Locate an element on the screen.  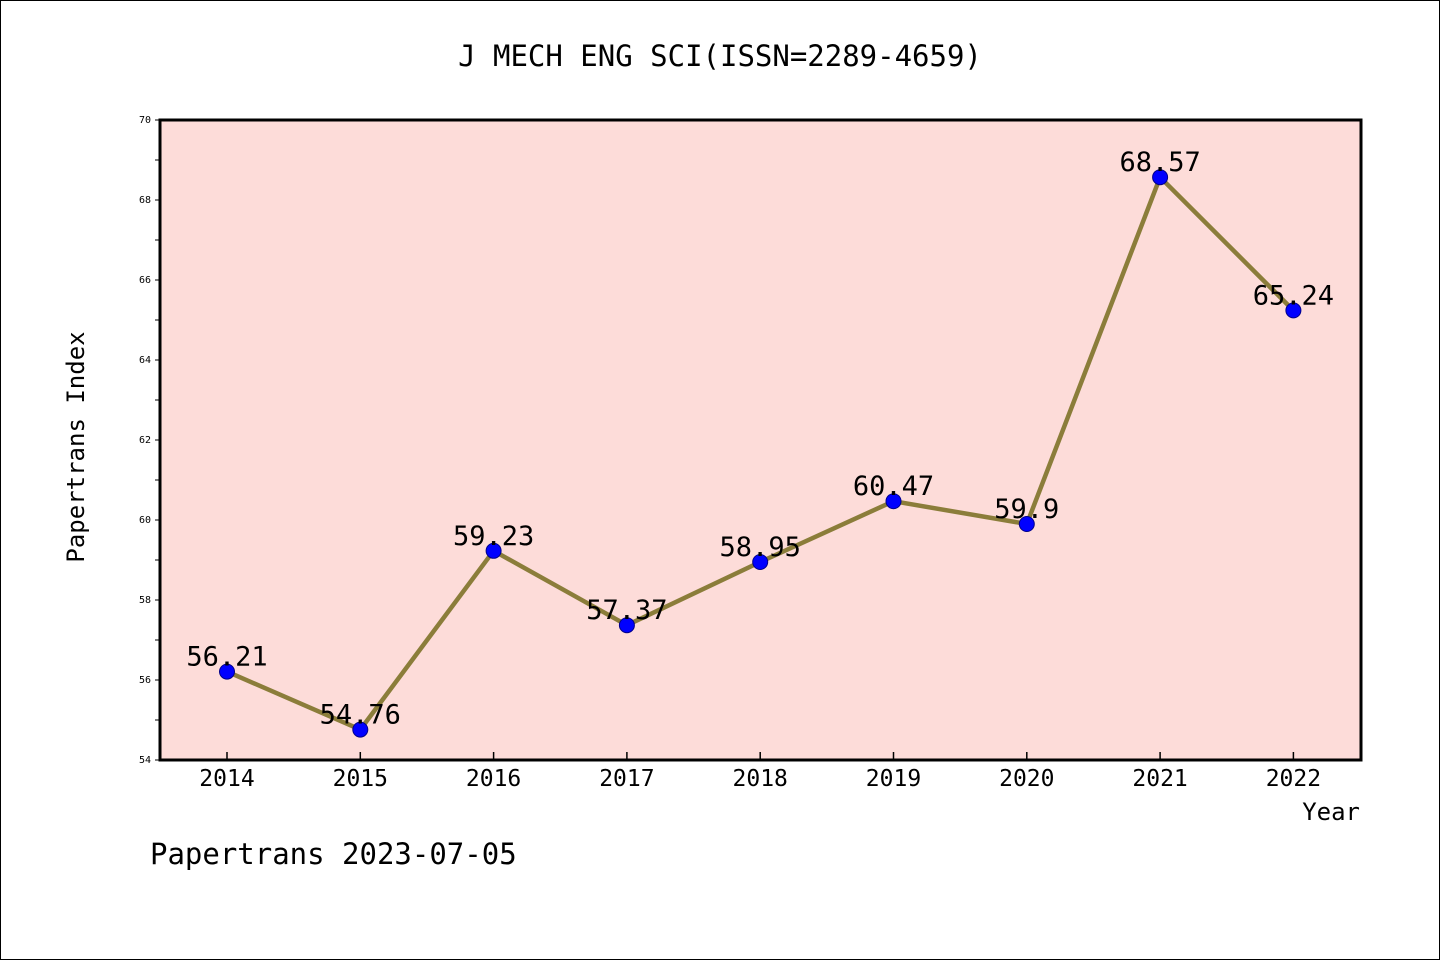
data-label: 56.21 is located at coordinates (226, 657).